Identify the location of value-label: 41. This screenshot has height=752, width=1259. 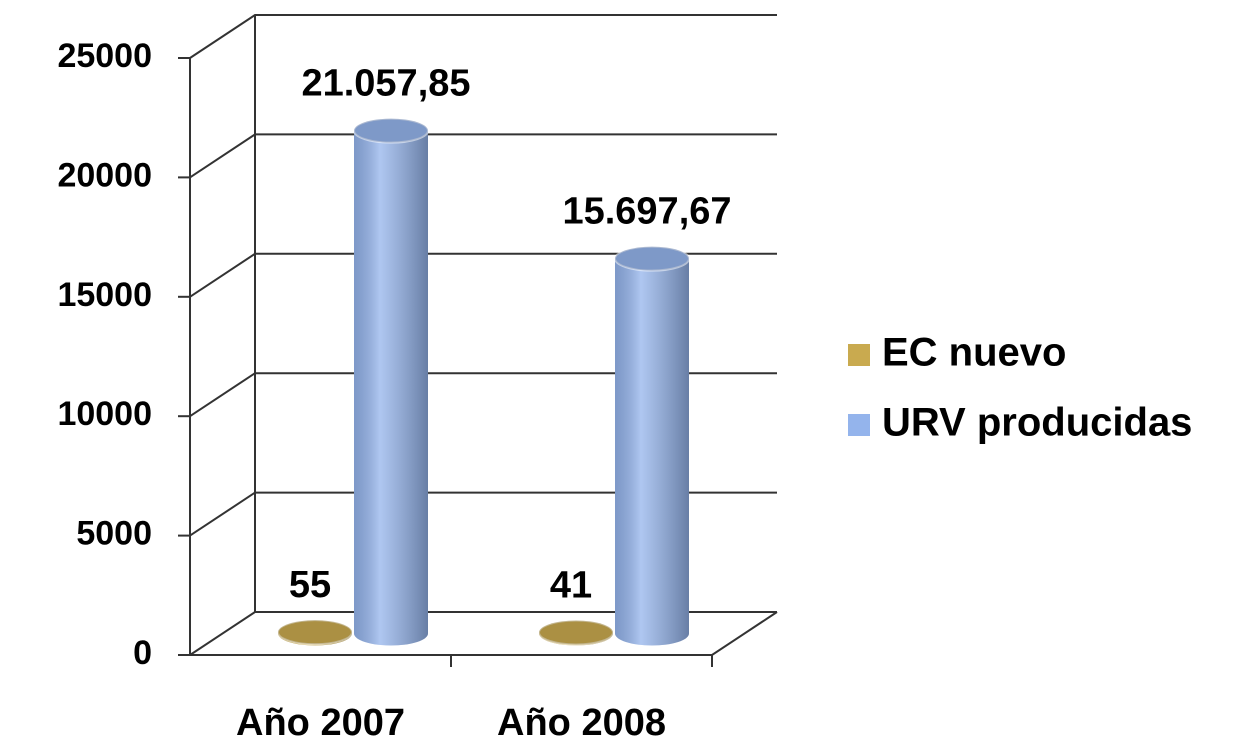
(571, 586).